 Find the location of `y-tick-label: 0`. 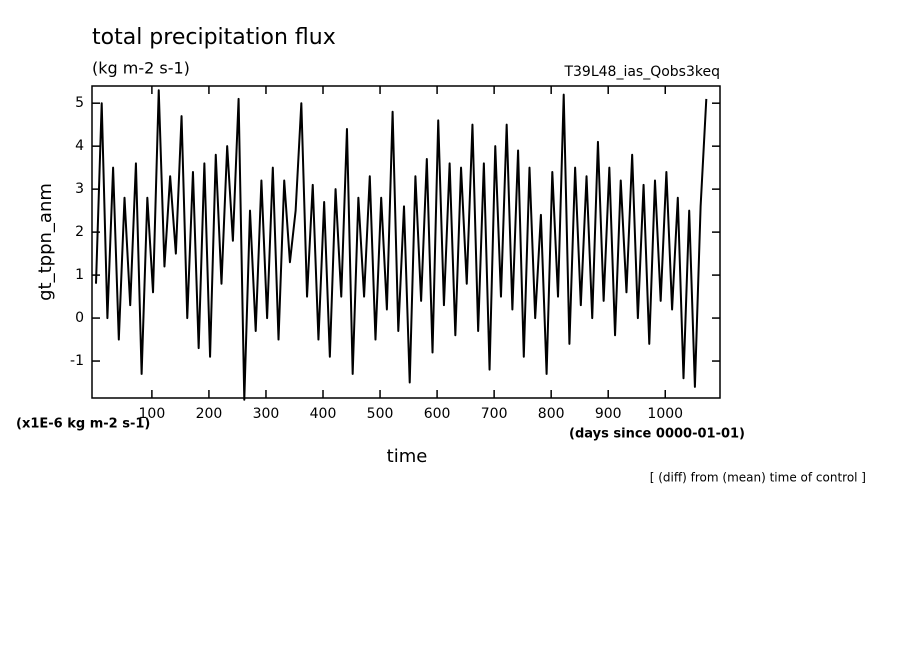

y-tick-label: 0 is located at coordinates (79, 318).